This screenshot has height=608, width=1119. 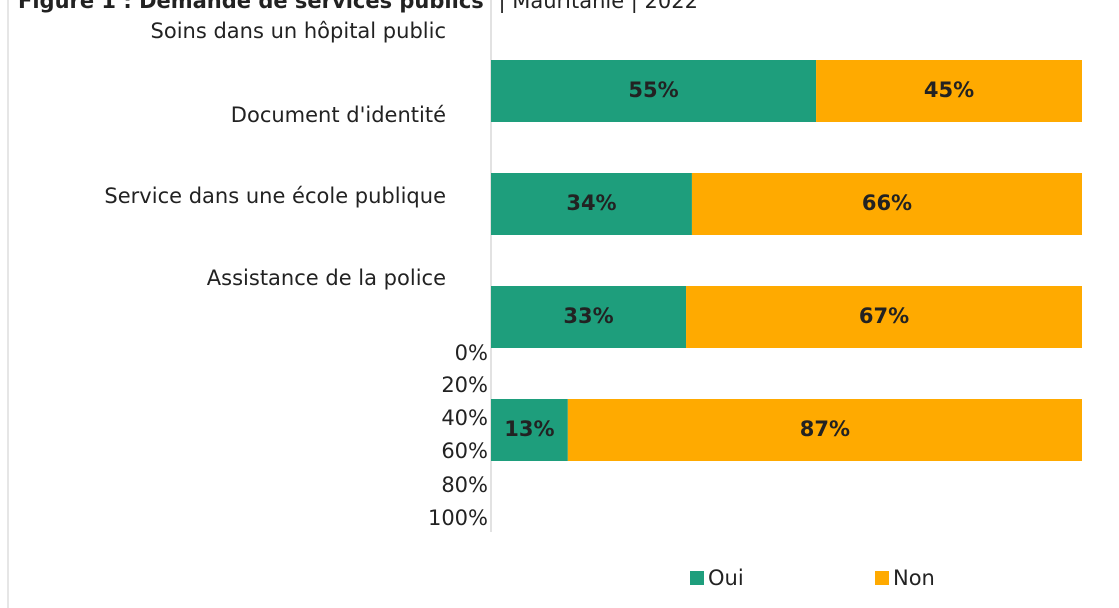 I want to click on data-label: 45%, so click(x=949, y=90).